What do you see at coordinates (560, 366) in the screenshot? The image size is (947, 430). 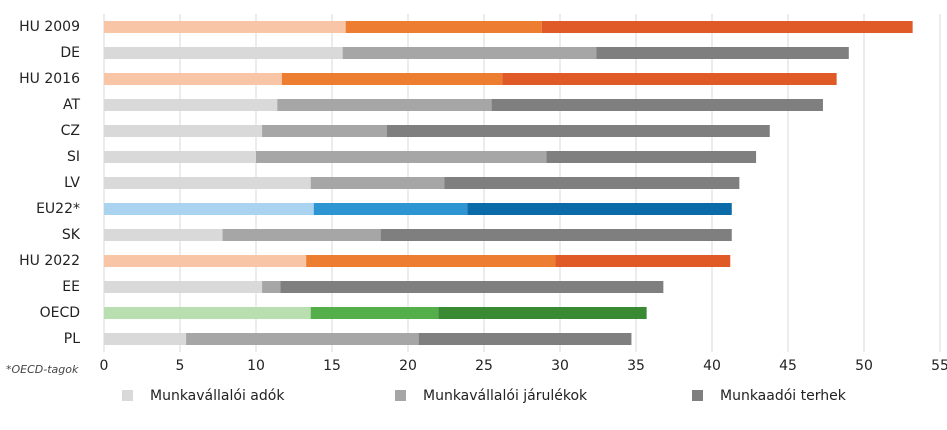 I see `x-tick-label: 30` at bounding box center [560, 366].